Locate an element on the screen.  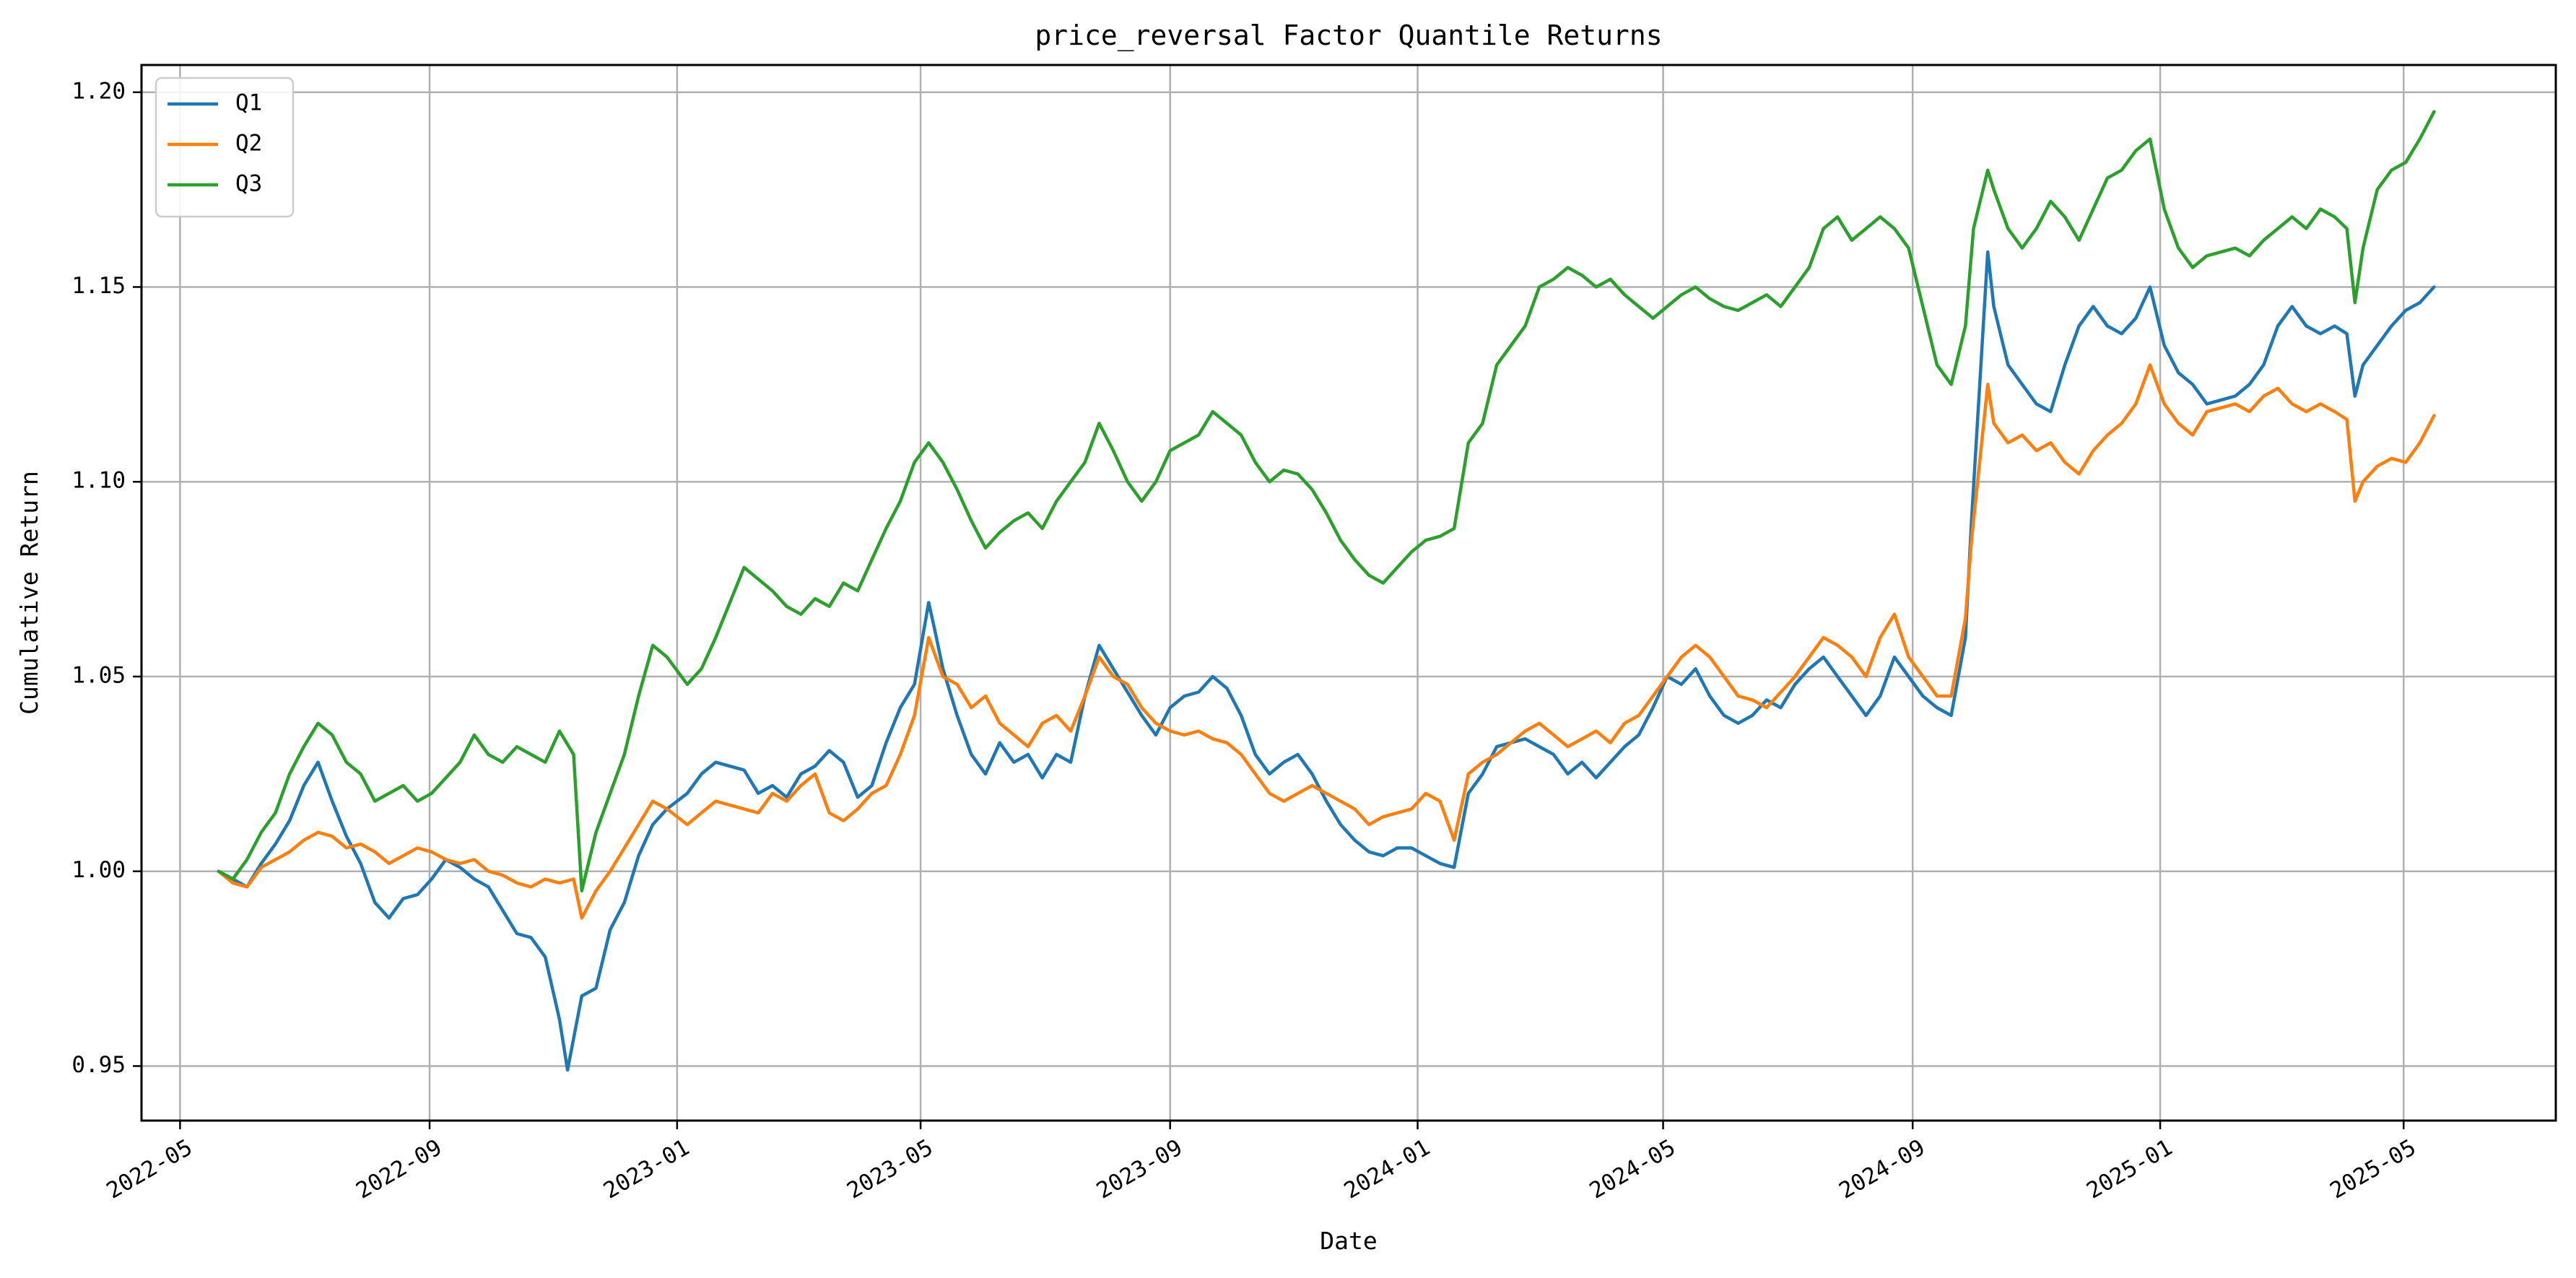
y-tick-label: 1.10 is located at coordinates (98, 481).